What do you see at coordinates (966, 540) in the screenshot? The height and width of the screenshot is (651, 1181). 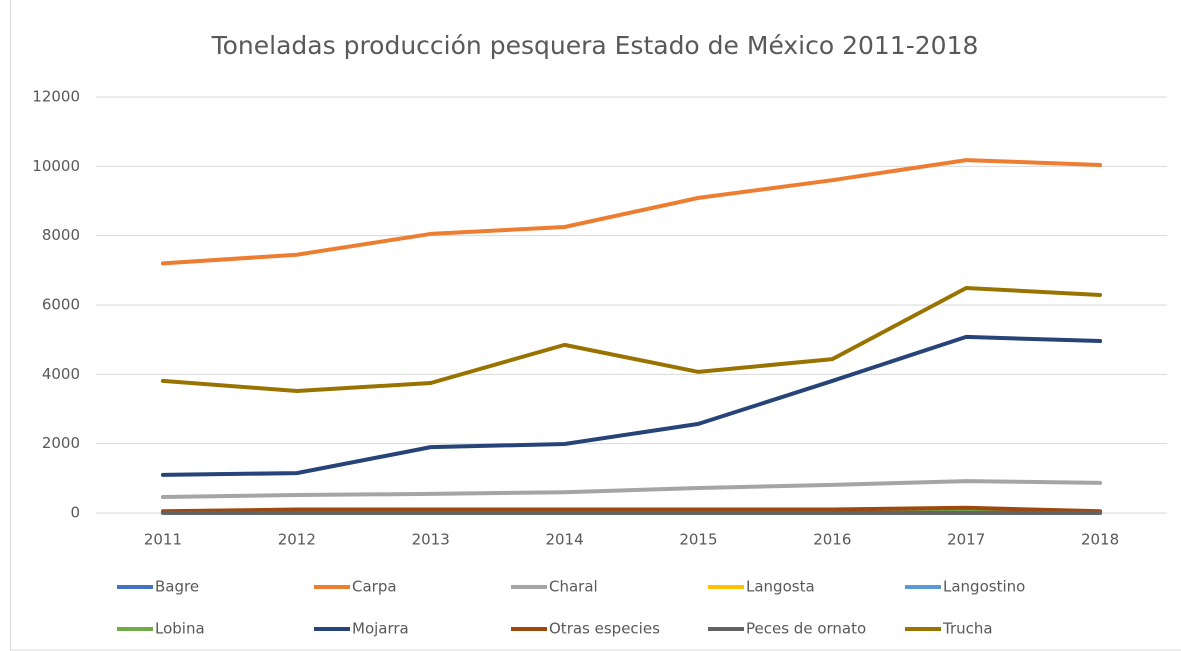 I see `x-tick-label: 2017` at bounding box center [966, 540].